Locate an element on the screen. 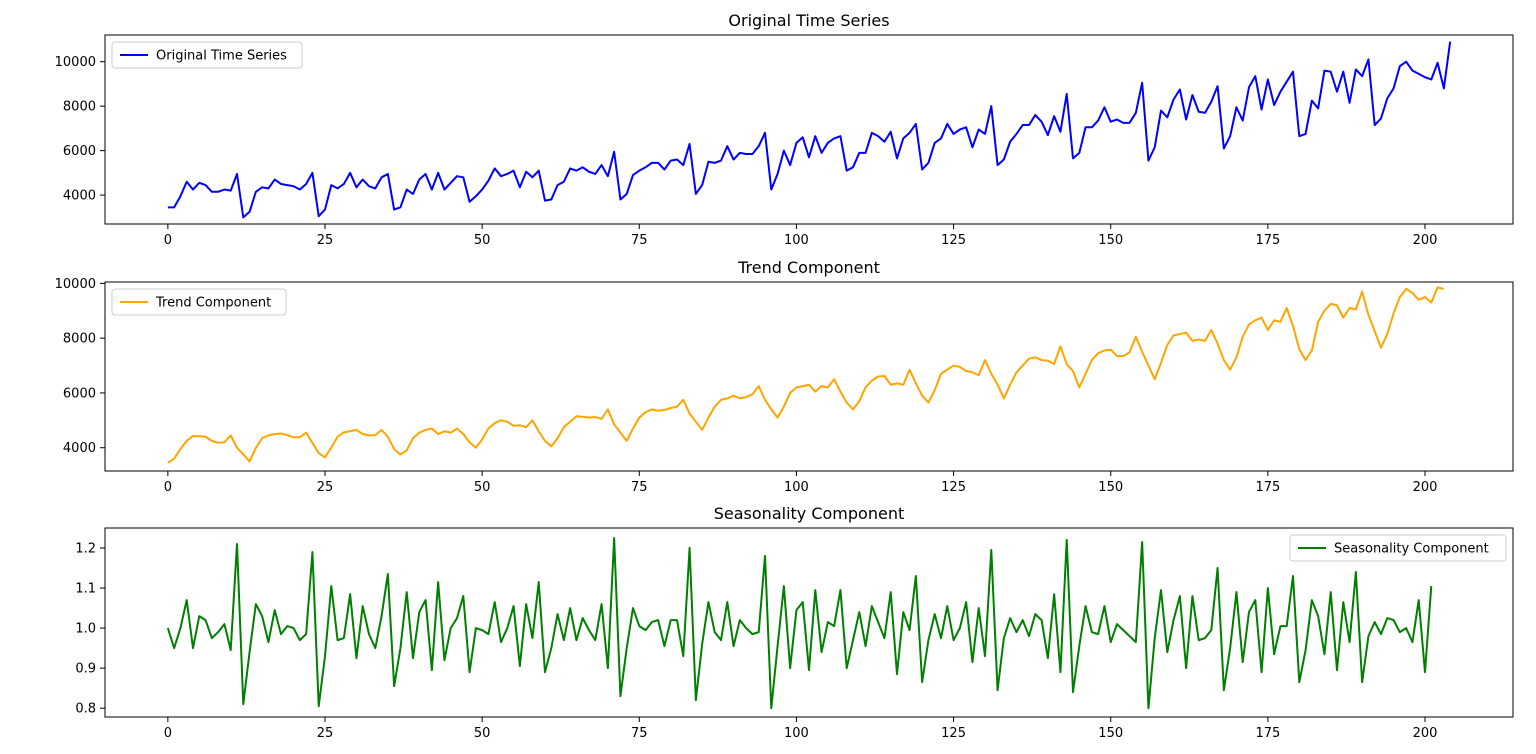 The image size is (1536, 754). legend-label: Trend Component is located at coordinates (213, 303).